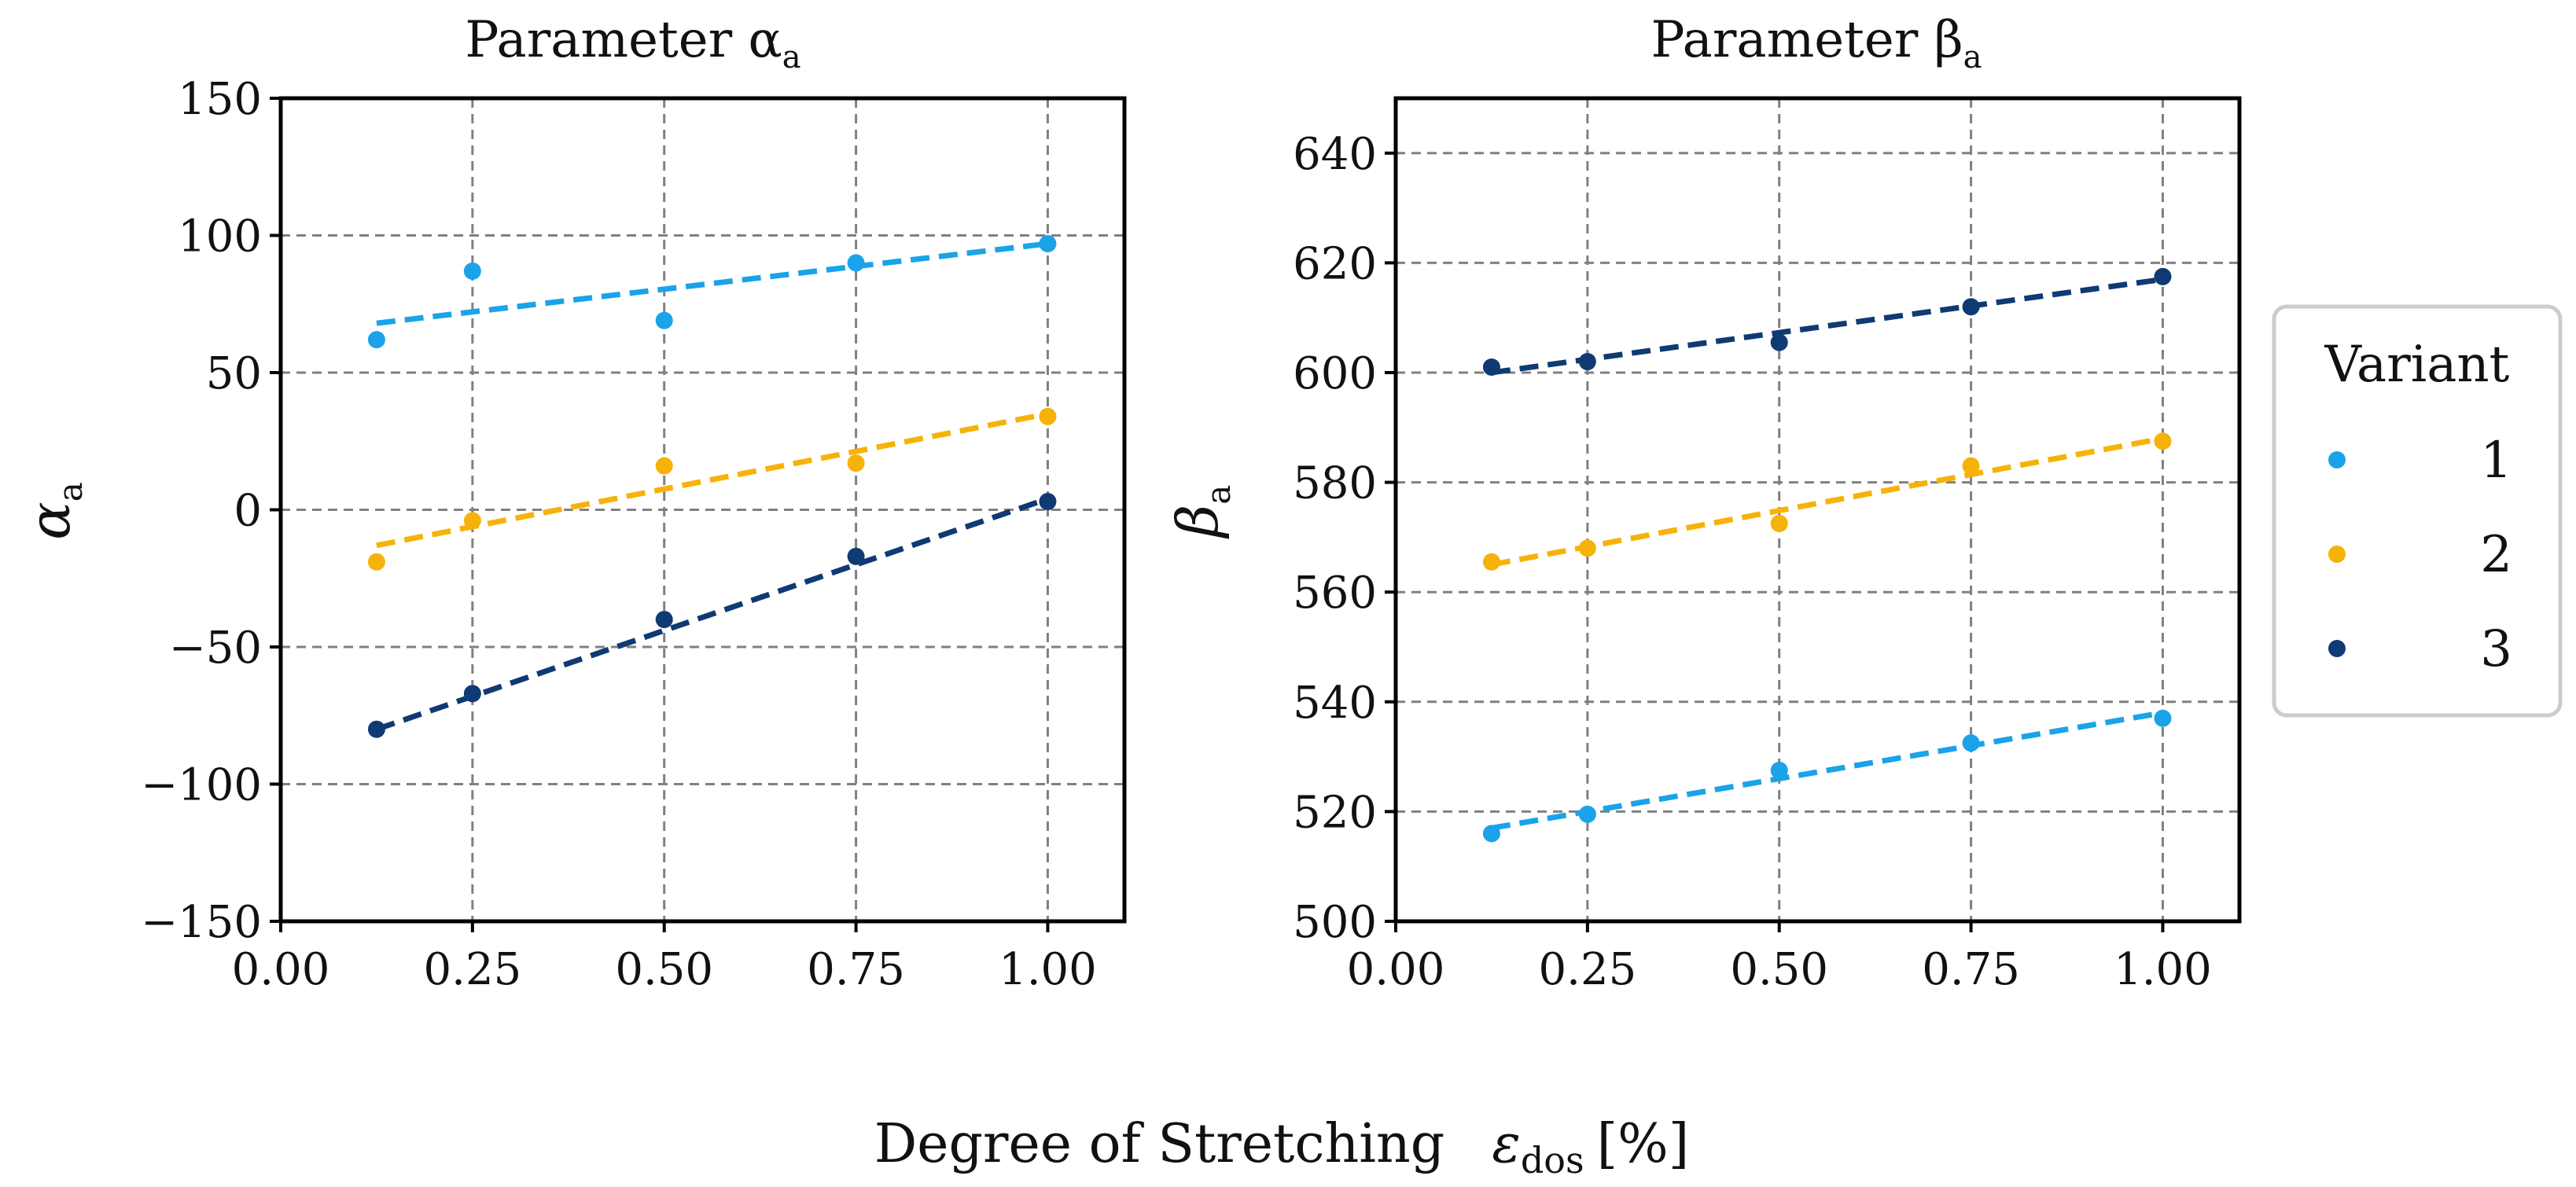 This screenshot has width=2576, height=1187. What do you see at coordinates (216, 648) in the screenshot?
I see `alpha-y-tick-label: −50` at bounding box center [216, 648].